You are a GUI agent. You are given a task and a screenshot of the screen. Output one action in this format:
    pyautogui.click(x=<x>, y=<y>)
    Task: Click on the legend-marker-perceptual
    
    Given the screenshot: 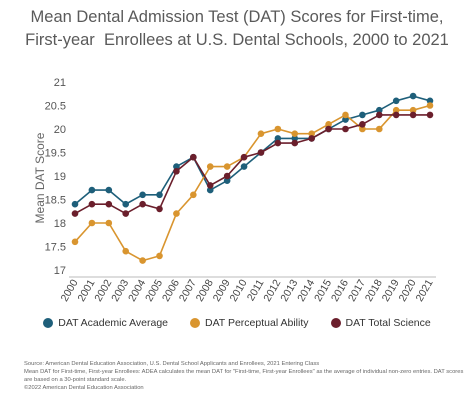 What is the action you would take?
    pyautogui.click(x=195, y=323)
    